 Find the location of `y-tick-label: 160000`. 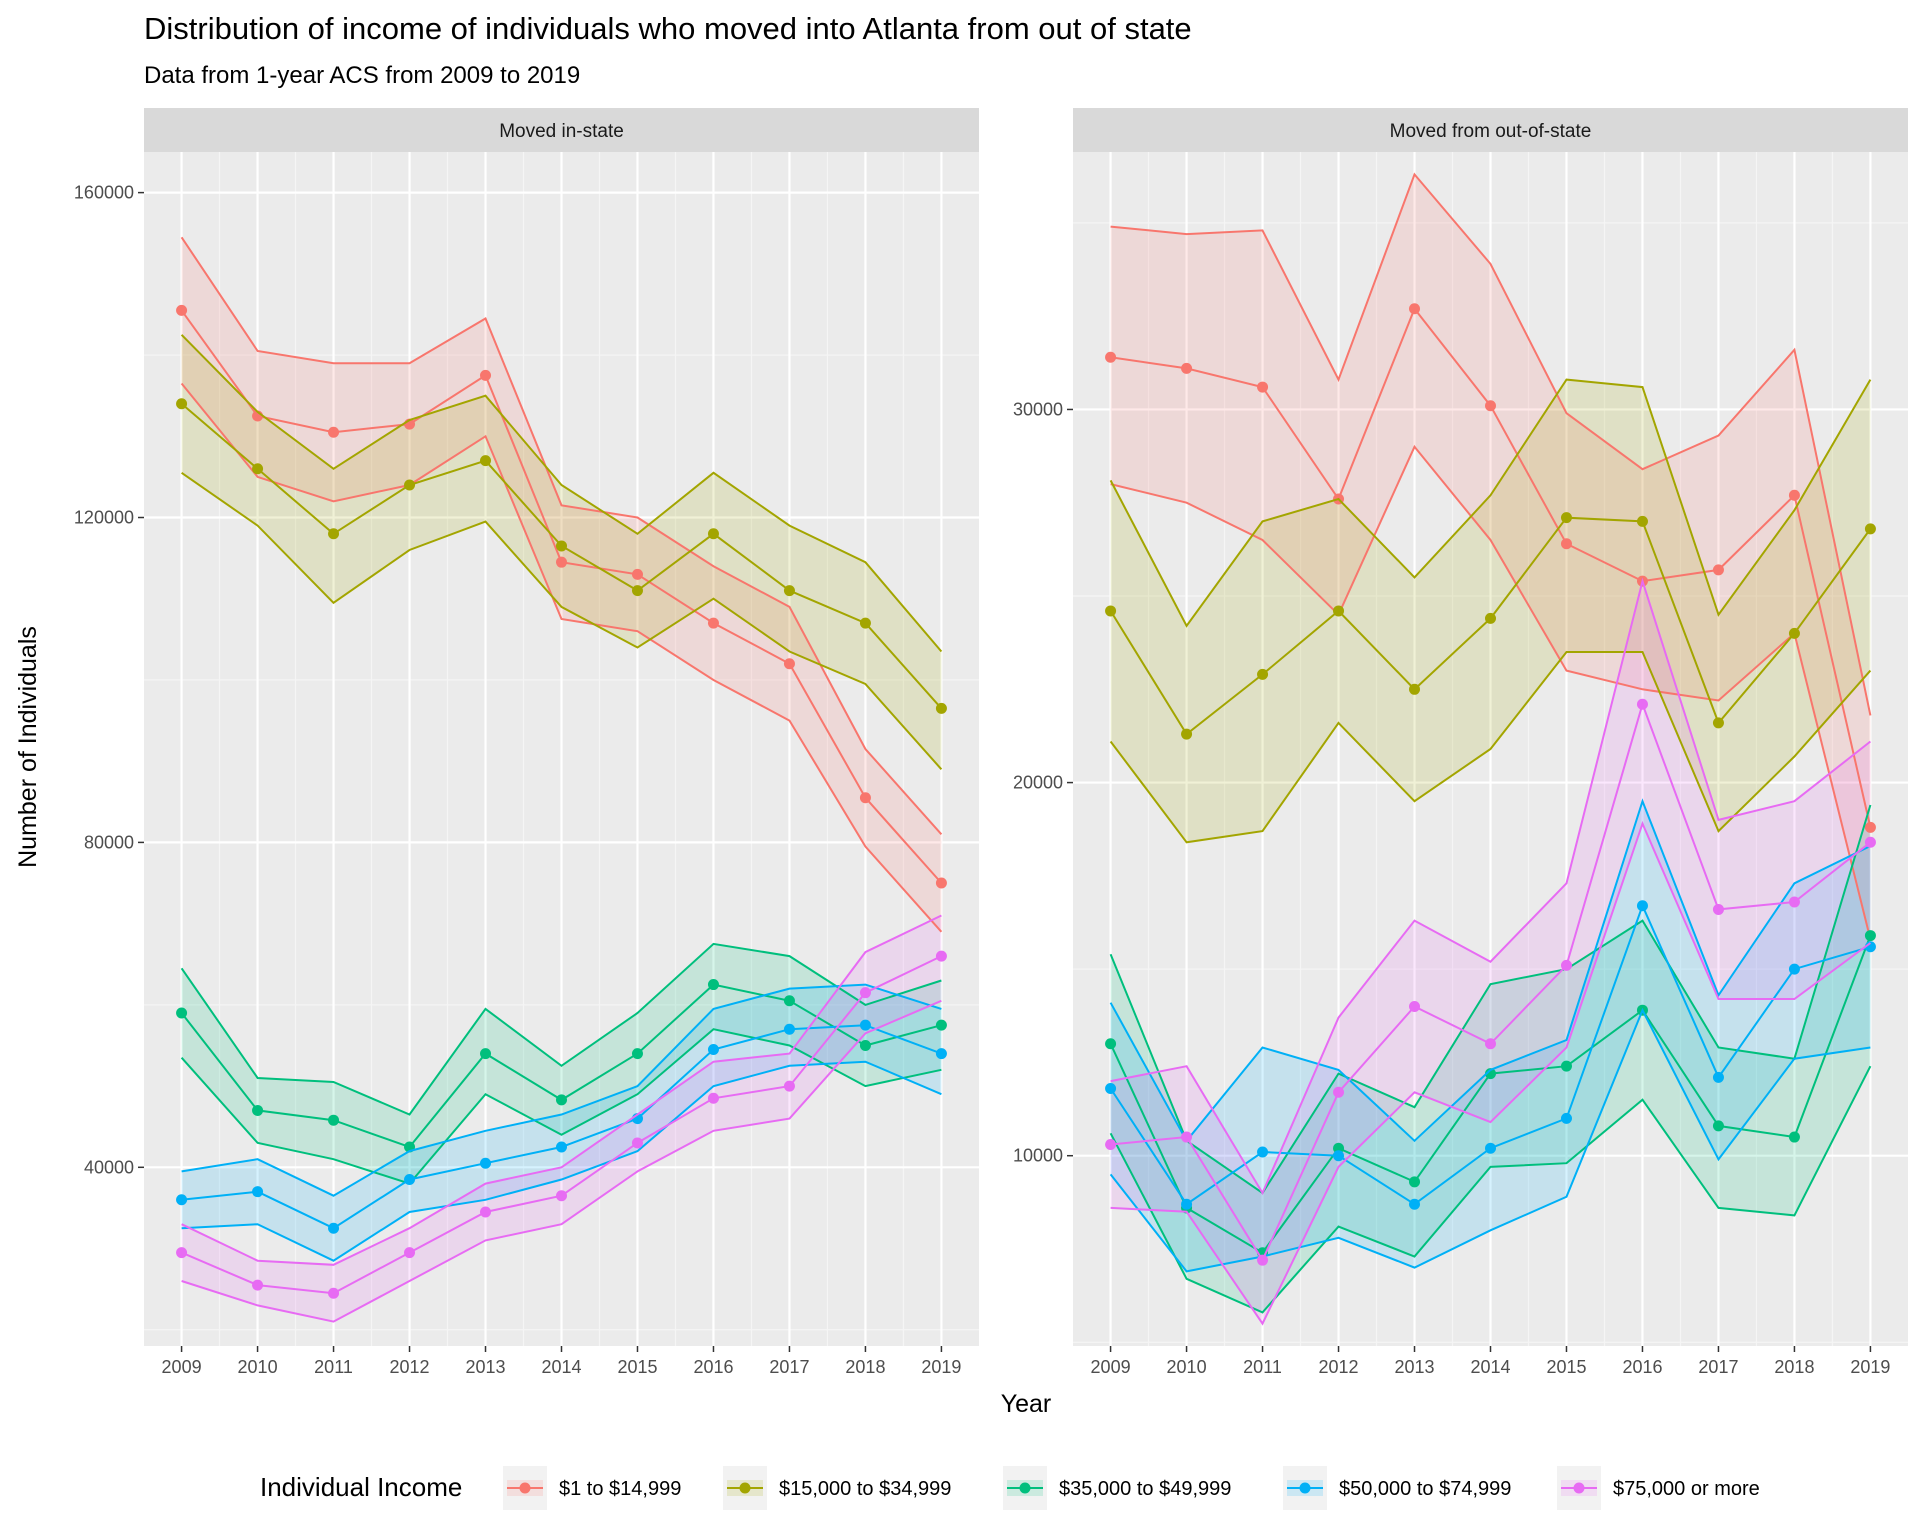

y-tick-label: 160000 is located at coordinates (104, 193).